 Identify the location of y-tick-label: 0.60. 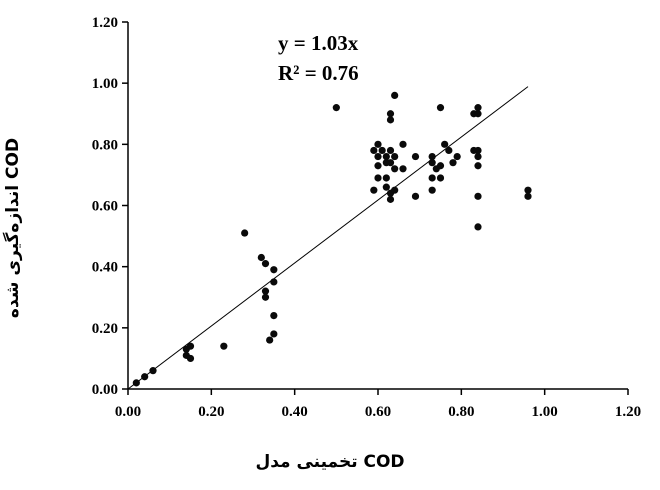
(105, 207).